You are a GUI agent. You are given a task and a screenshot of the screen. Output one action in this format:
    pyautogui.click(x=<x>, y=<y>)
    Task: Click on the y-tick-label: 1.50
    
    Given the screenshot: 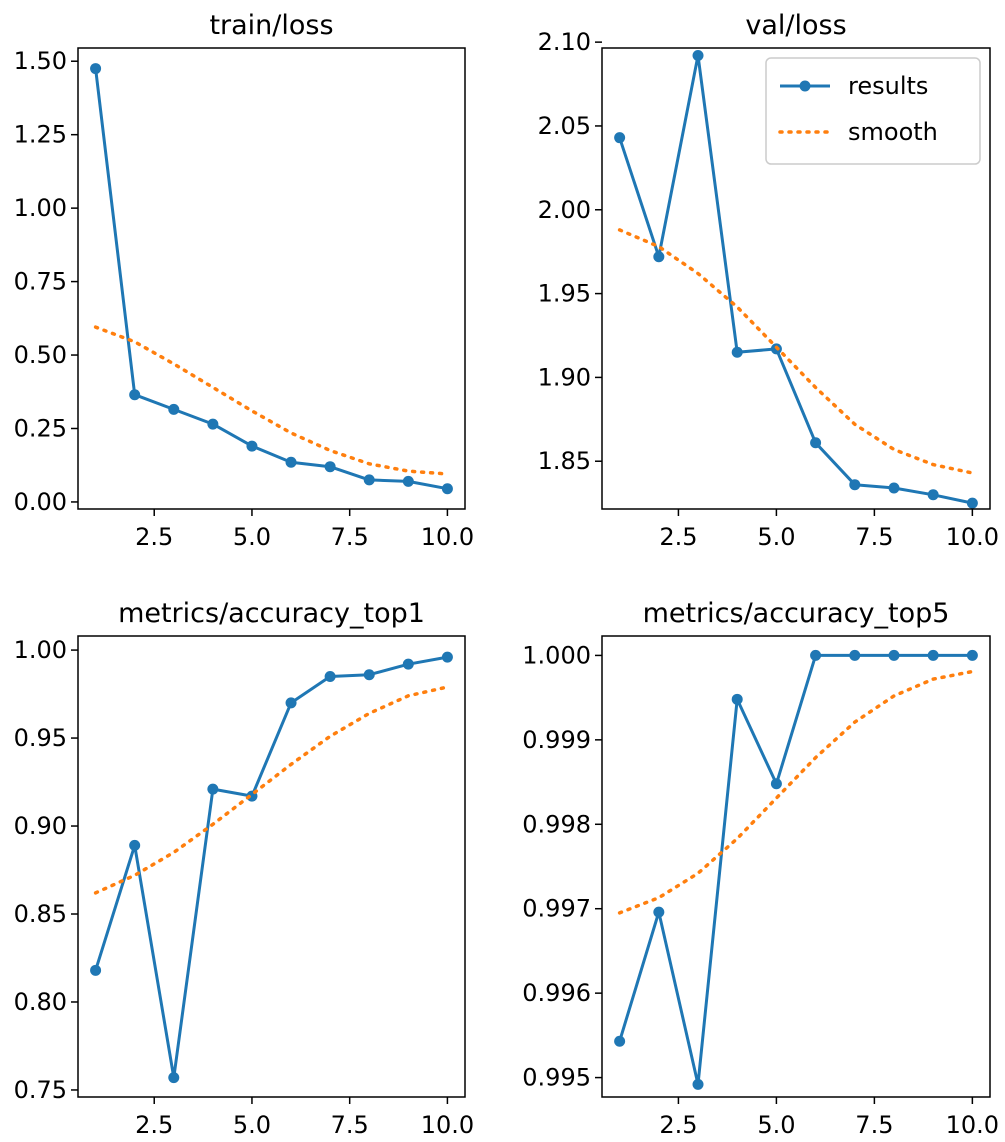 What is the action you would take?
    pyautogui.click(x=40, y=61)
    